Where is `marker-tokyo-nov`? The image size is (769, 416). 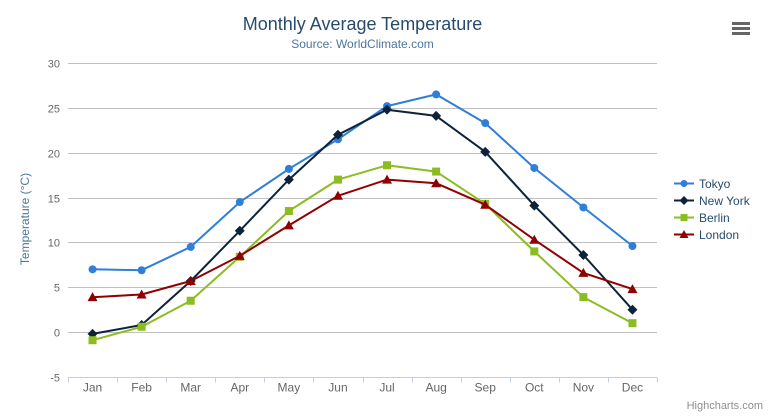 marker-tokyo-nov is located at coordinates (583, 207).